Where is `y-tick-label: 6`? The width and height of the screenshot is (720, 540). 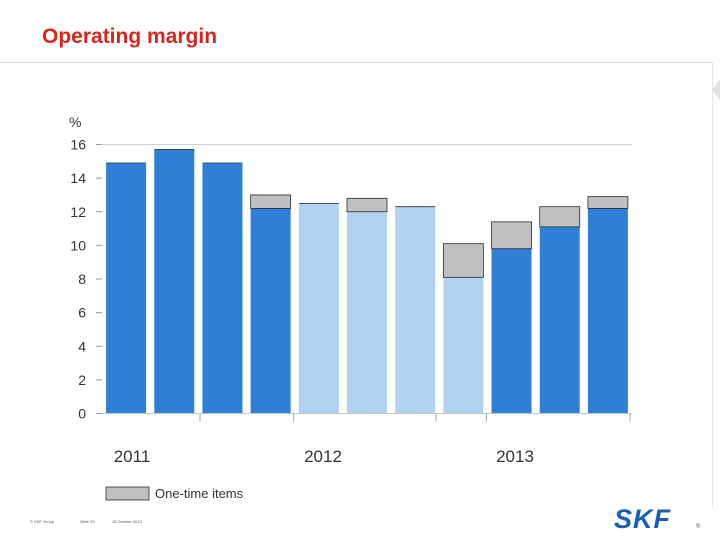
y-tick-label: 6 is located at coordinates (82, 313).